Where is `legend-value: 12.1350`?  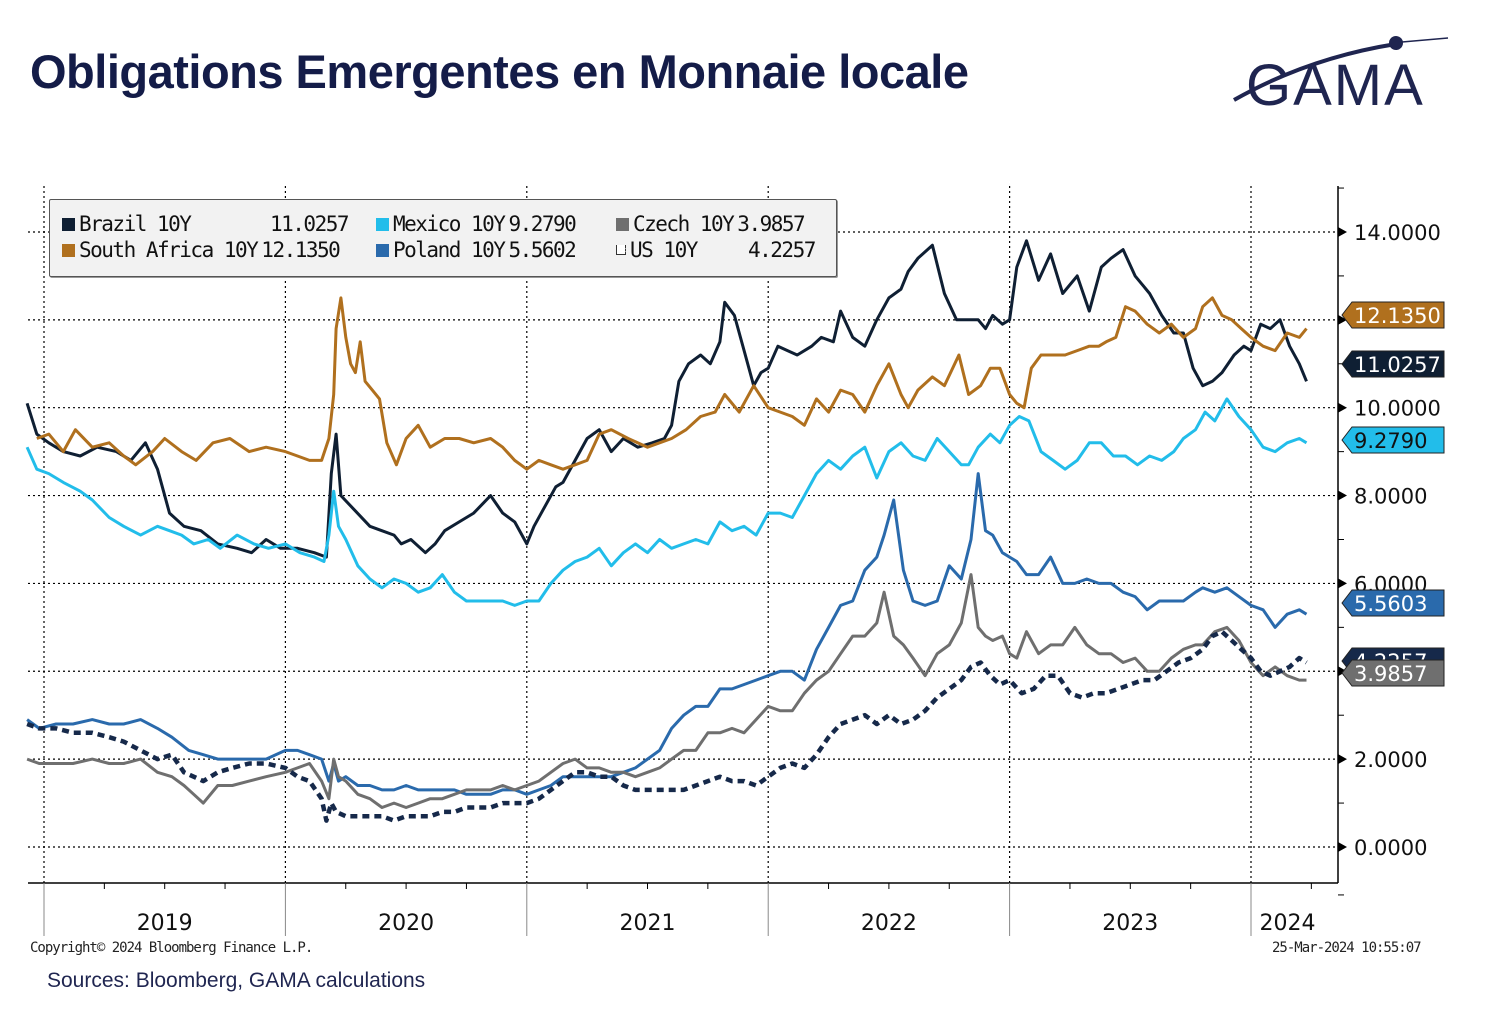 legend-value: 12.1350 is located at coordinates (301, 250).